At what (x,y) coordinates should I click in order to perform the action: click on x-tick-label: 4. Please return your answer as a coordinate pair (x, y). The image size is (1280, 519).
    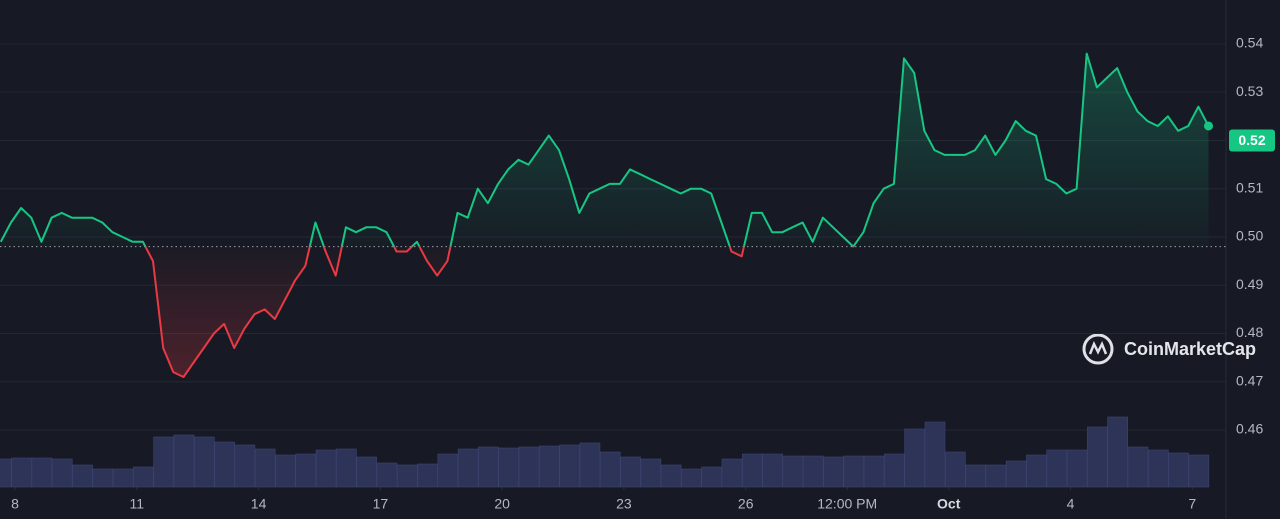
    Looking at the image, I should click on (1071, 504).